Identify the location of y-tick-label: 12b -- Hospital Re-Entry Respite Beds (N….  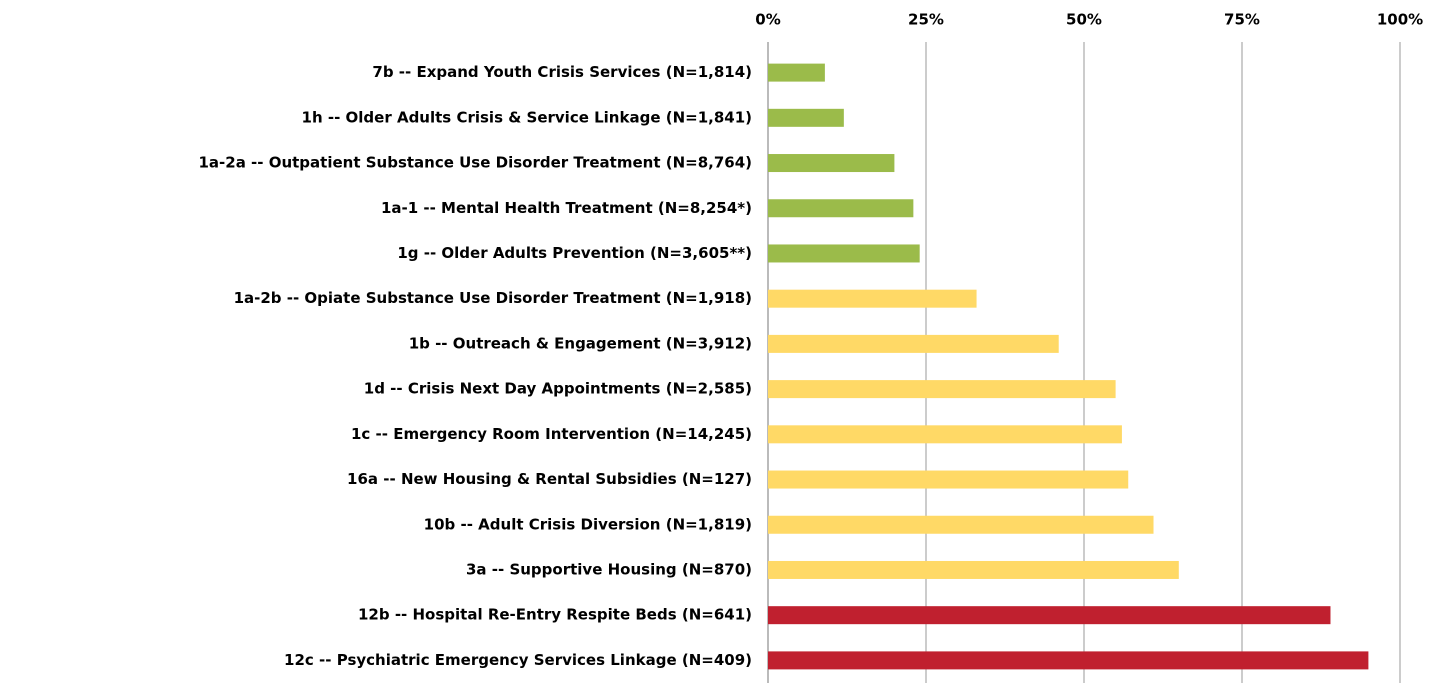
(555, 615).